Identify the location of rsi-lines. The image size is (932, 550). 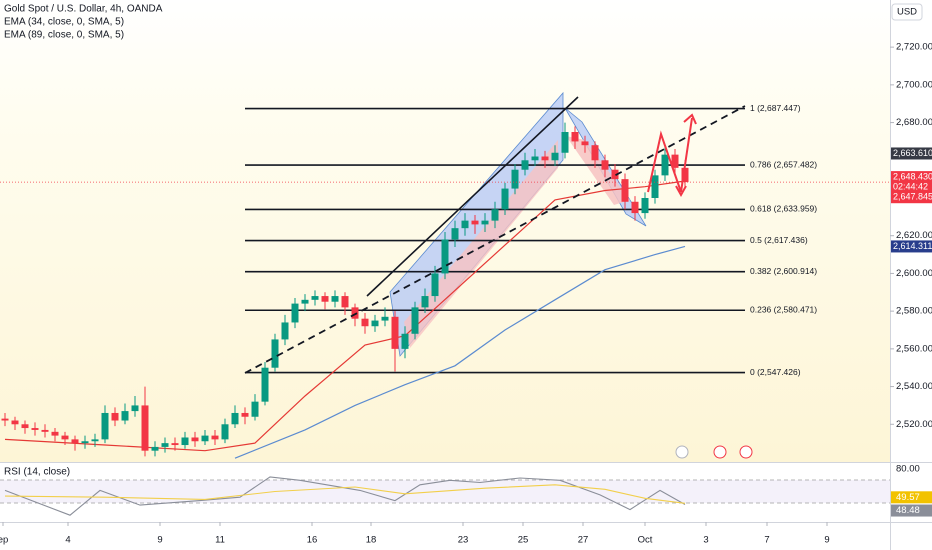
(345, 496).